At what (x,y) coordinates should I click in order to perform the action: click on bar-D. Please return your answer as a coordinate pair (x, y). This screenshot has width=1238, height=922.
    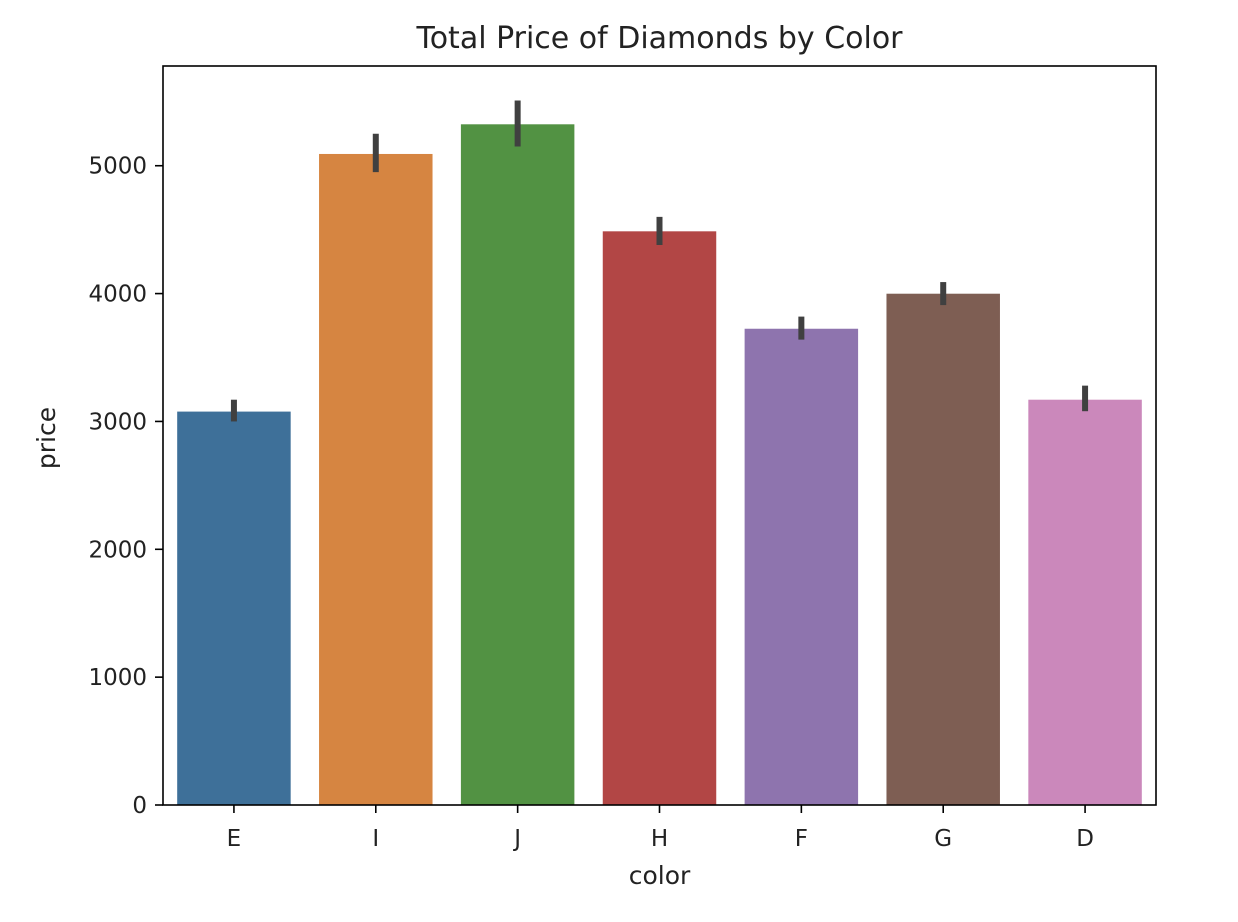
    Looking at the image, I should click on (1085, 602).